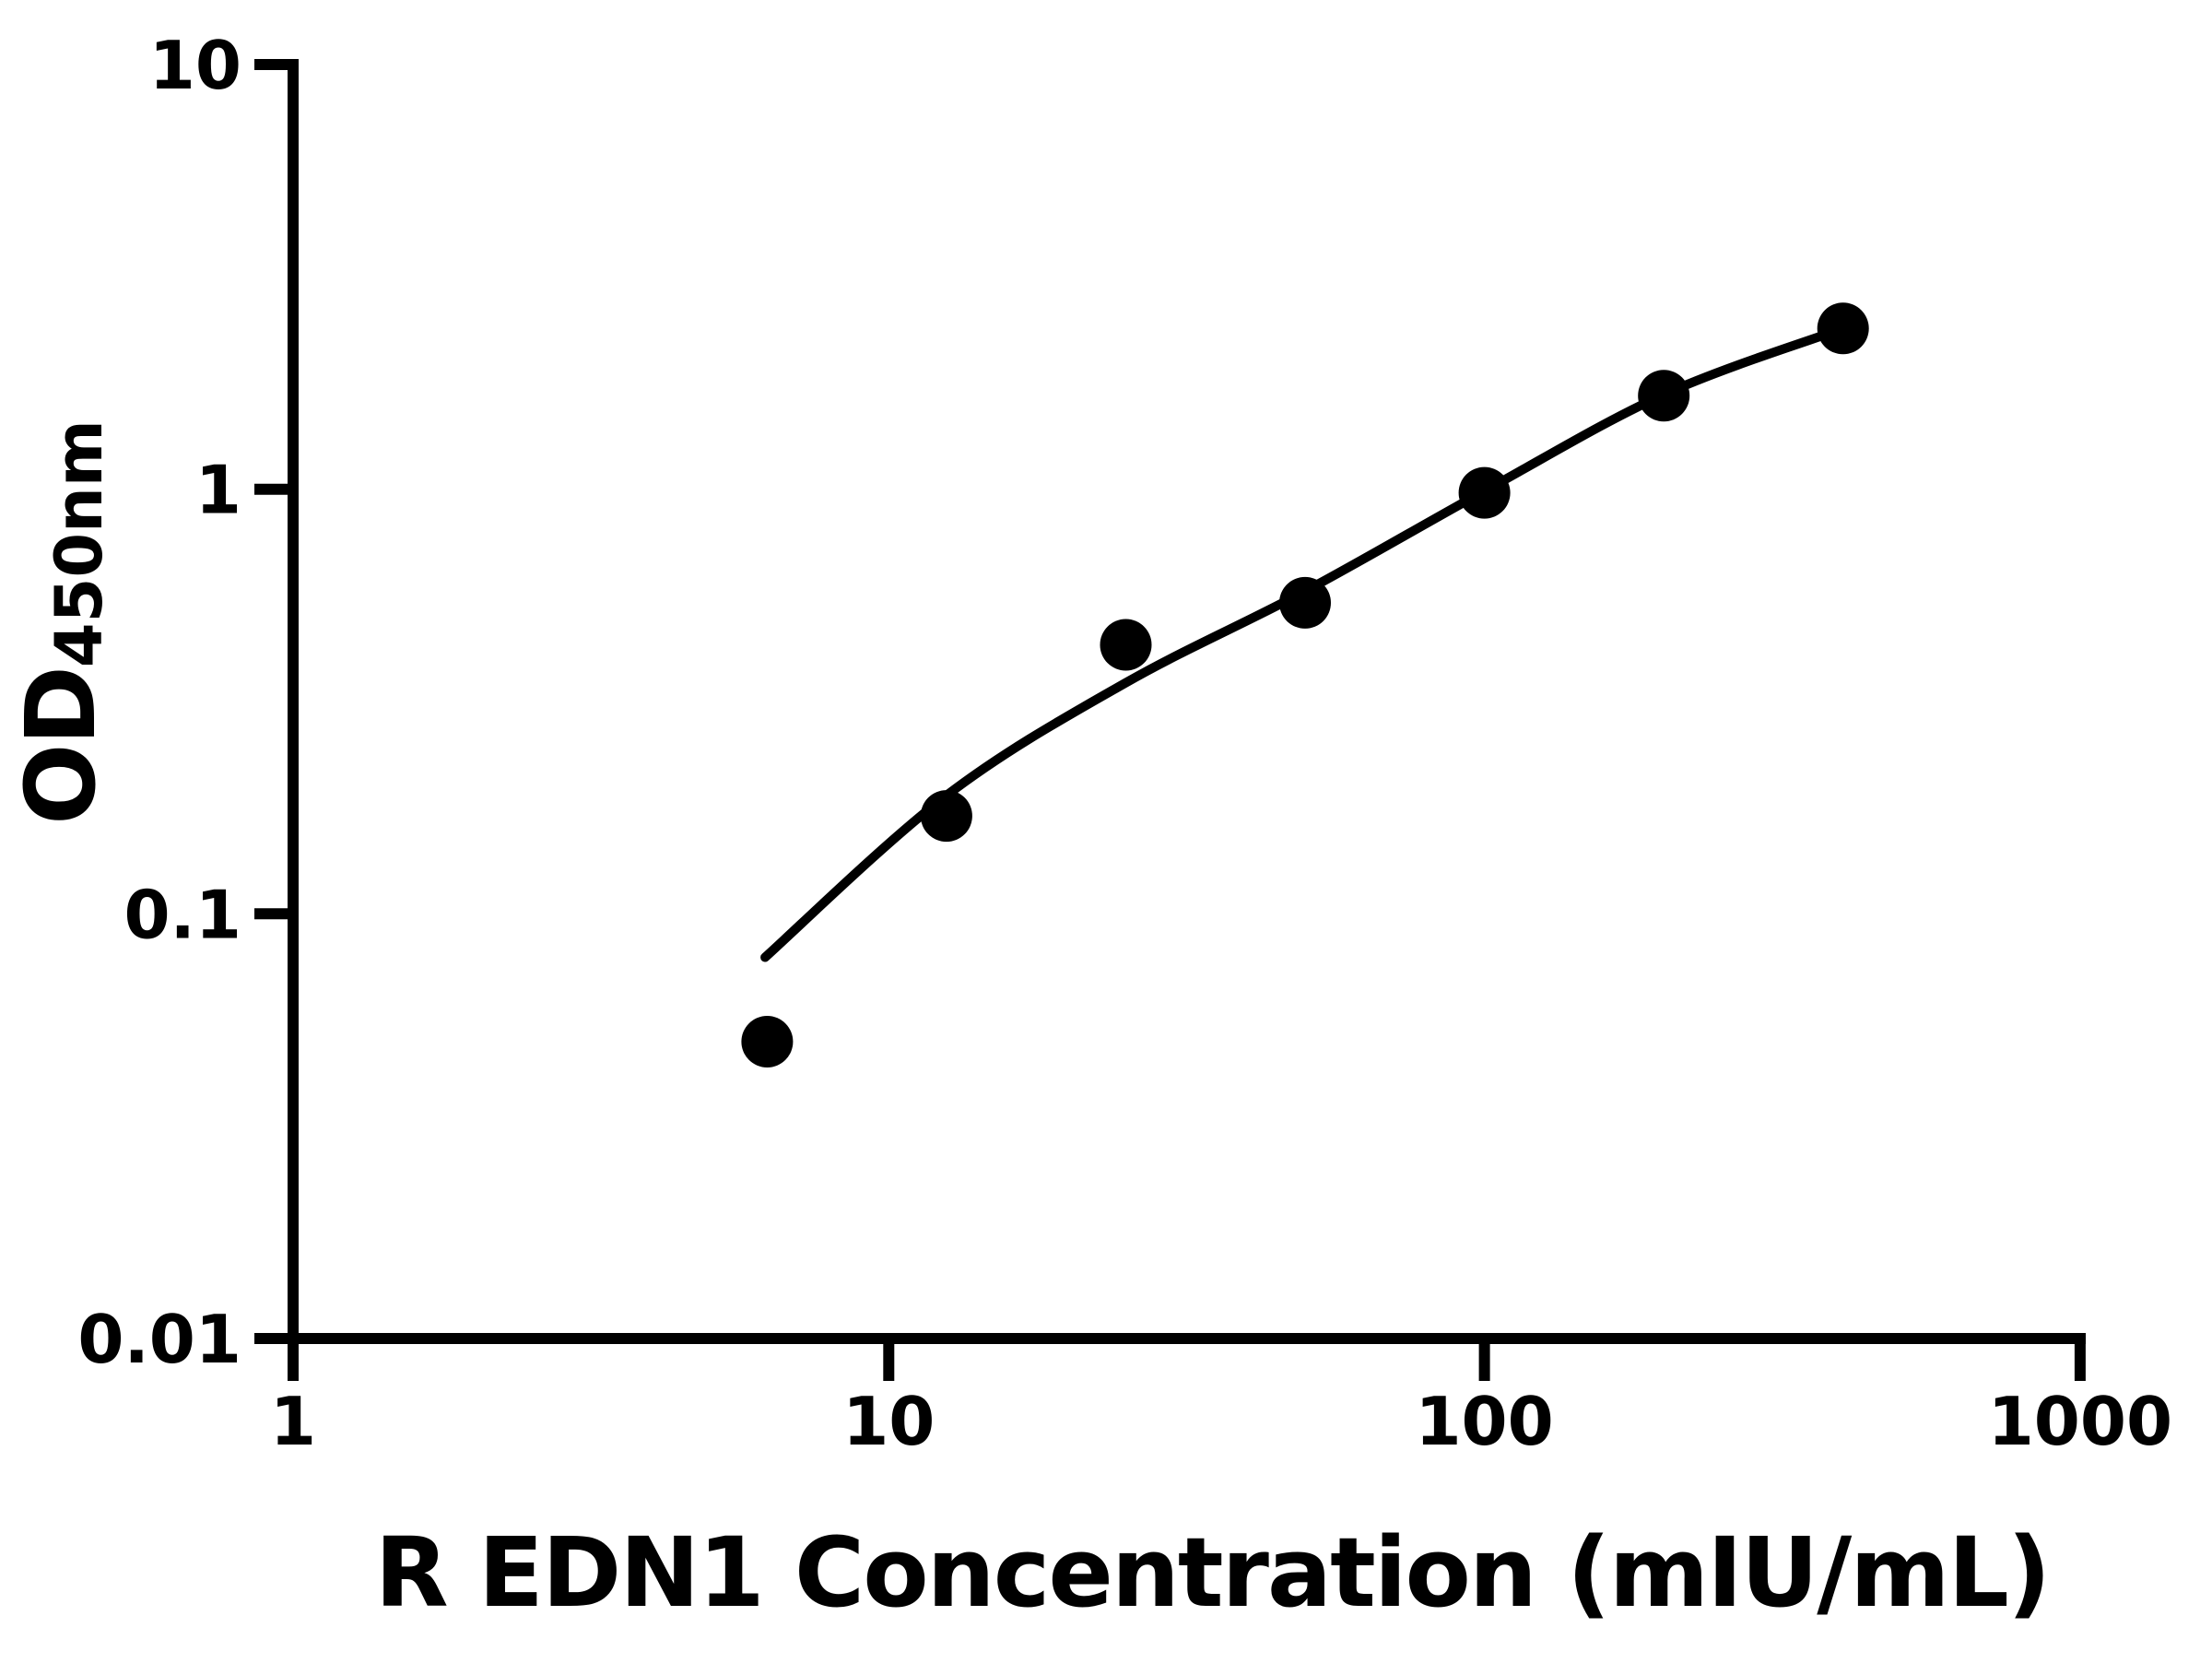 Image resolution: width=2212 pixels, height=1663 pixels. What do you see at coordinates (2080, 1421) in the screenshot?
I see `x-tick-label-1000: 1000` at bounding box center [2080, 1421].